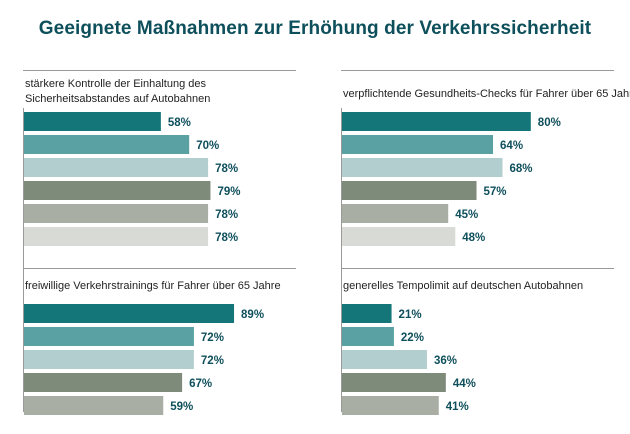 The image size is (630, 434). Describe the element at coordinates (511, 146) in the screenshot. I see `bar-value-label: 64%` at that location.